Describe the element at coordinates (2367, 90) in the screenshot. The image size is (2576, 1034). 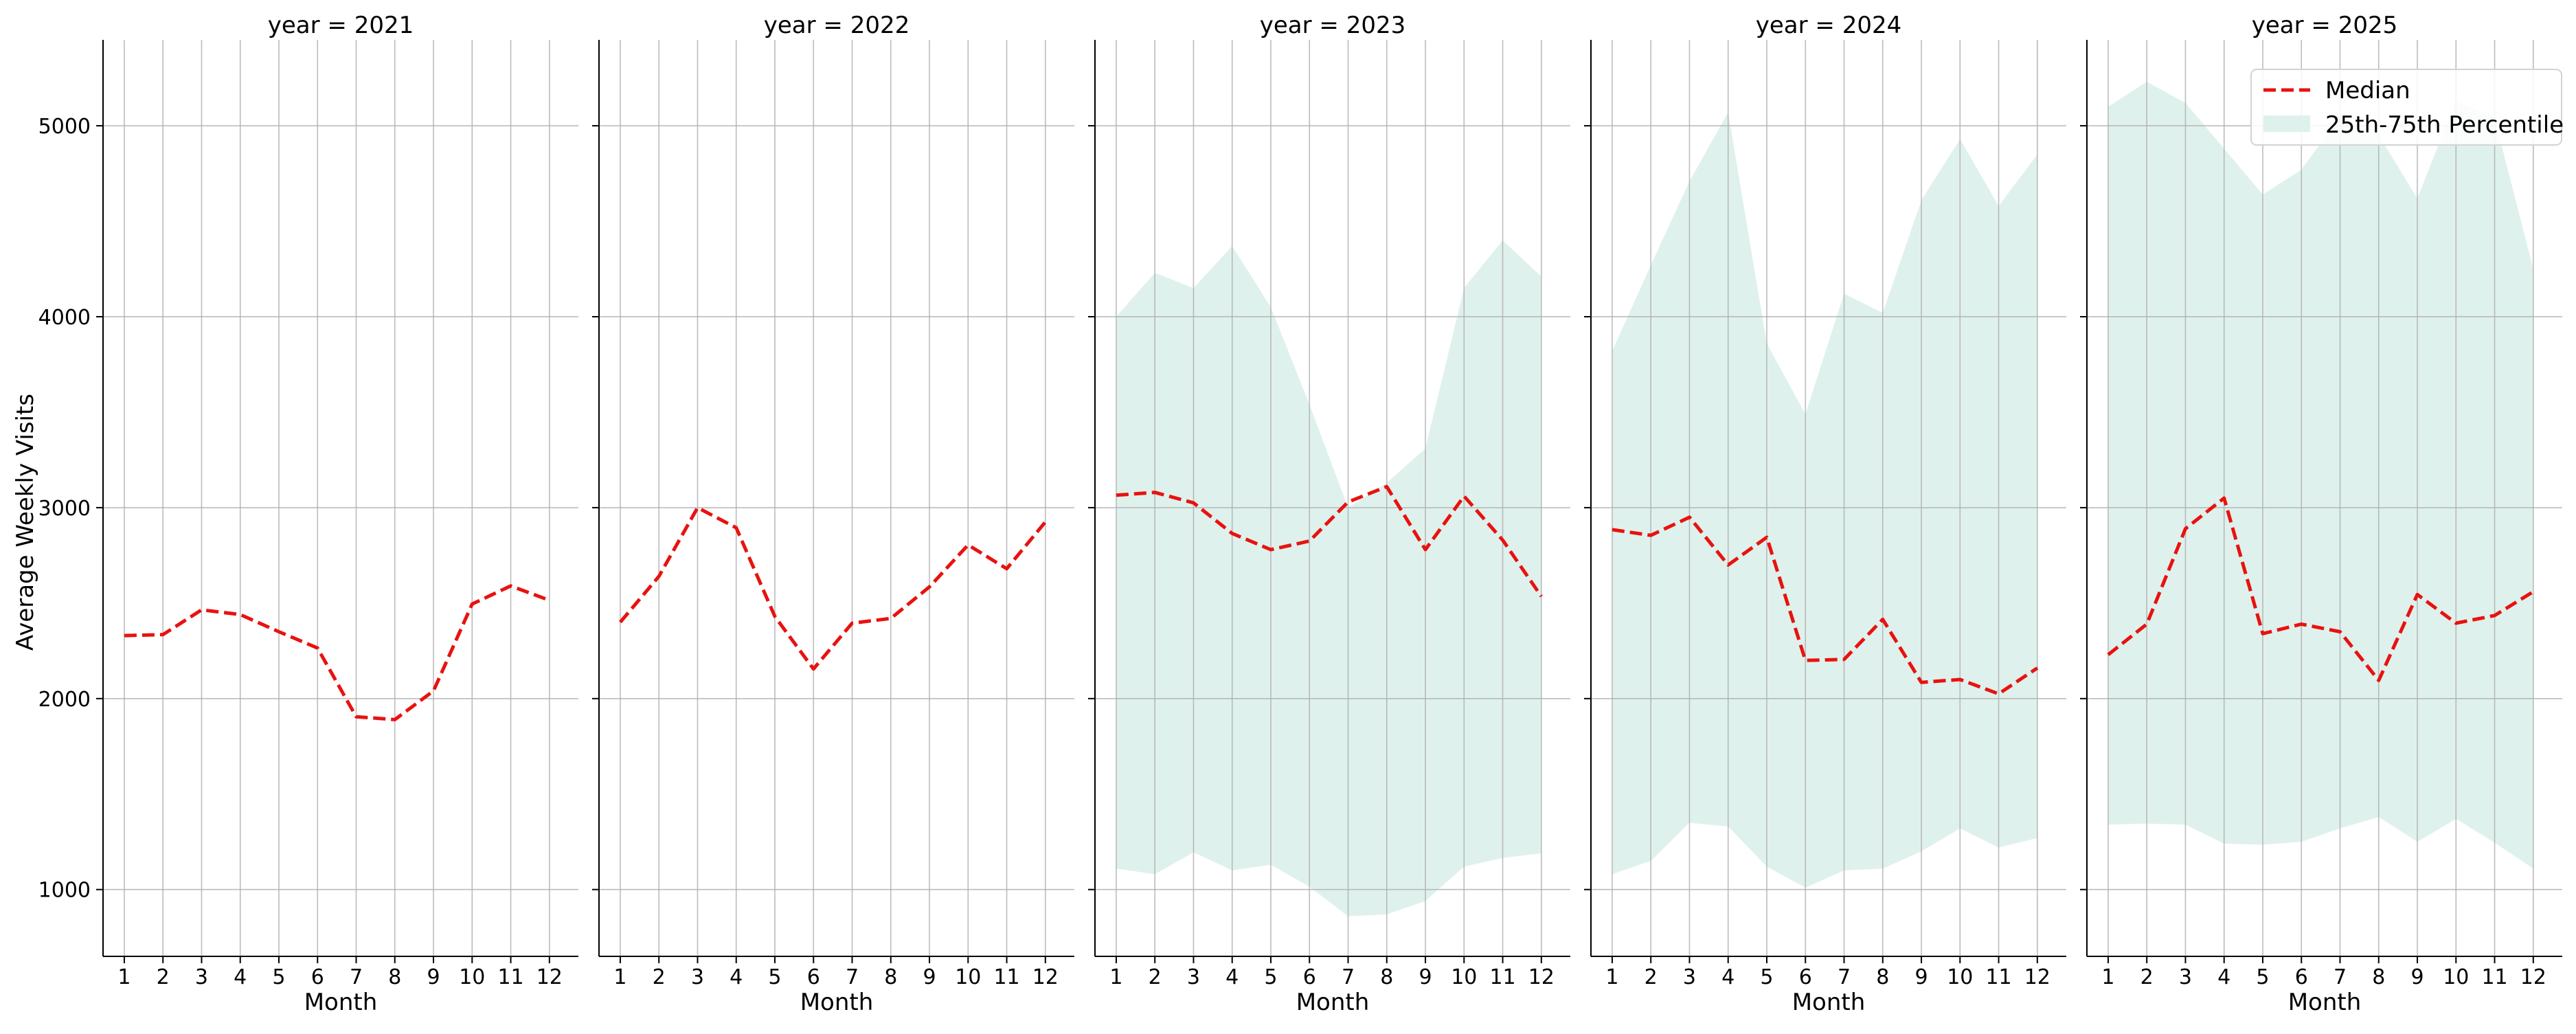
I see `legend-median-label: Median` at that location.